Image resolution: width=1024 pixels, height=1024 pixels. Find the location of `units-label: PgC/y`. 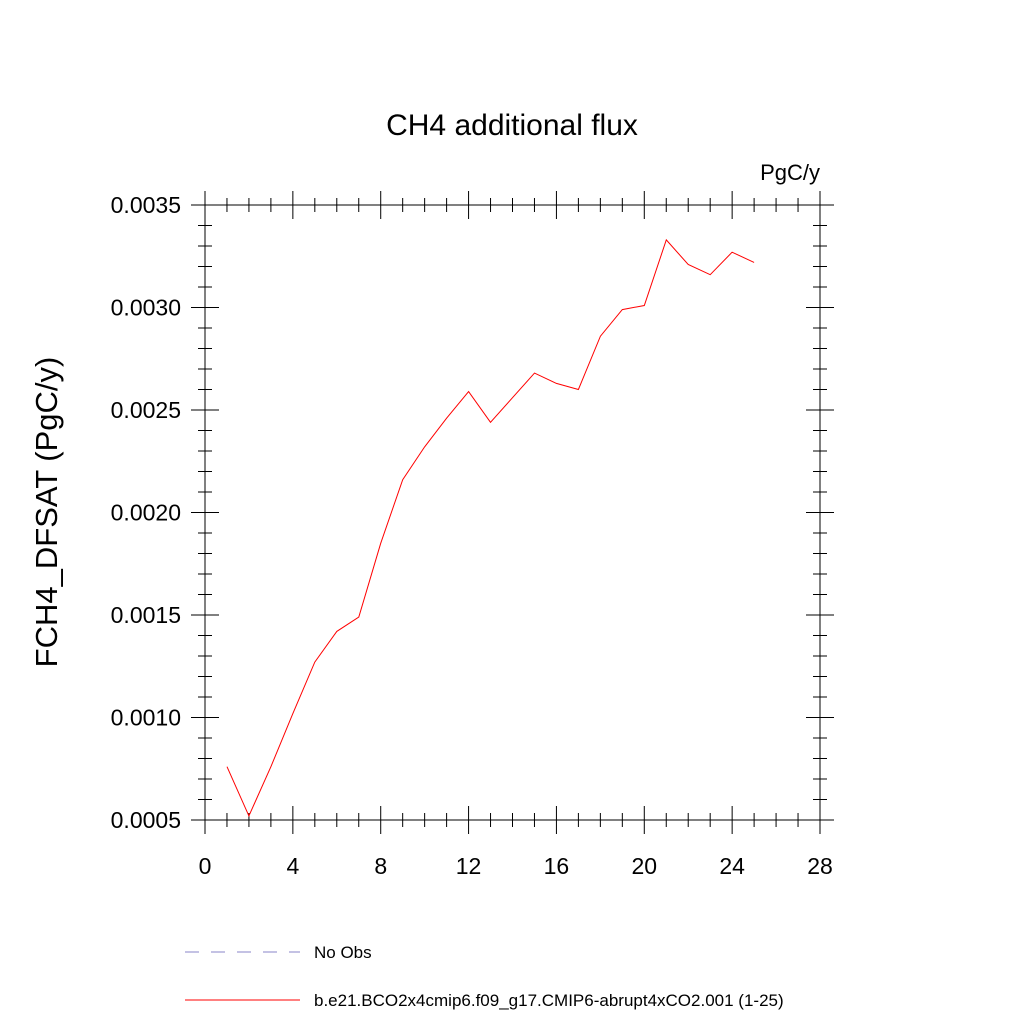

units-label: PgC/y is located at coordinates (790, 172).